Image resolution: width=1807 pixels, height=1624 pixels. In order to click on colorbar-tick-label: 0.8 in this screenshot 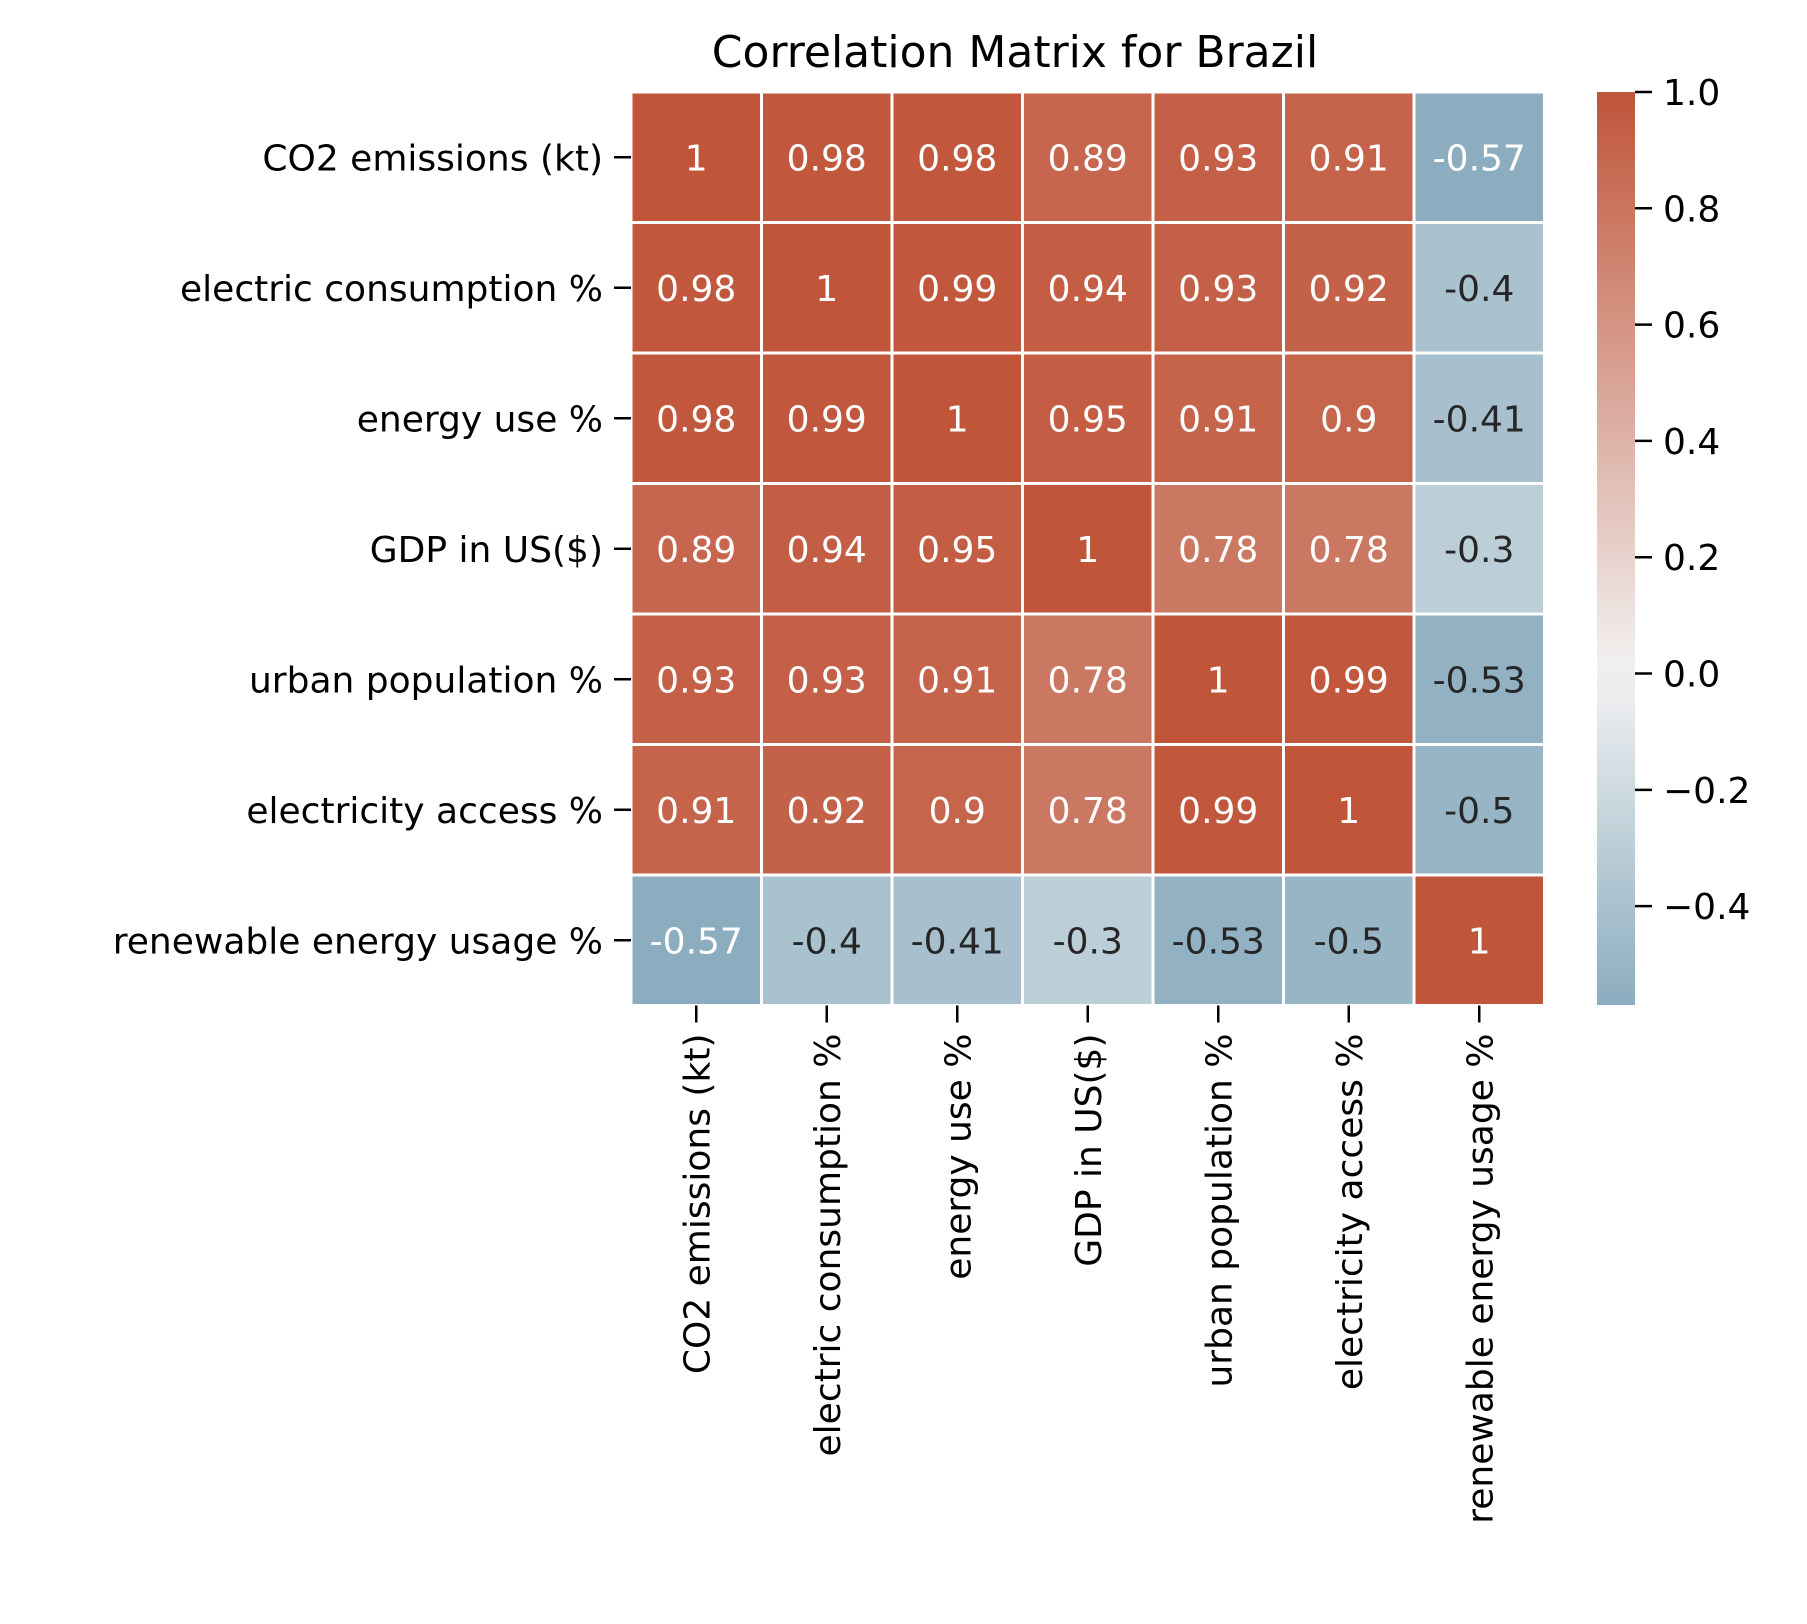, I will do `click(1691, 209)`.